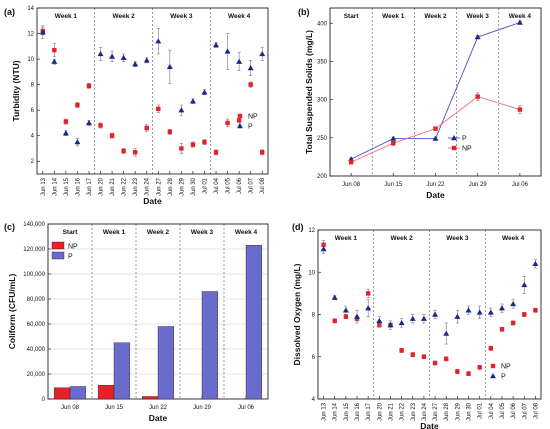 This screenshot has height=429, width=550. Describe the element at coordinates (90, 186) in the screenshot. I see `x-tick-label: Jun 17` at that location.